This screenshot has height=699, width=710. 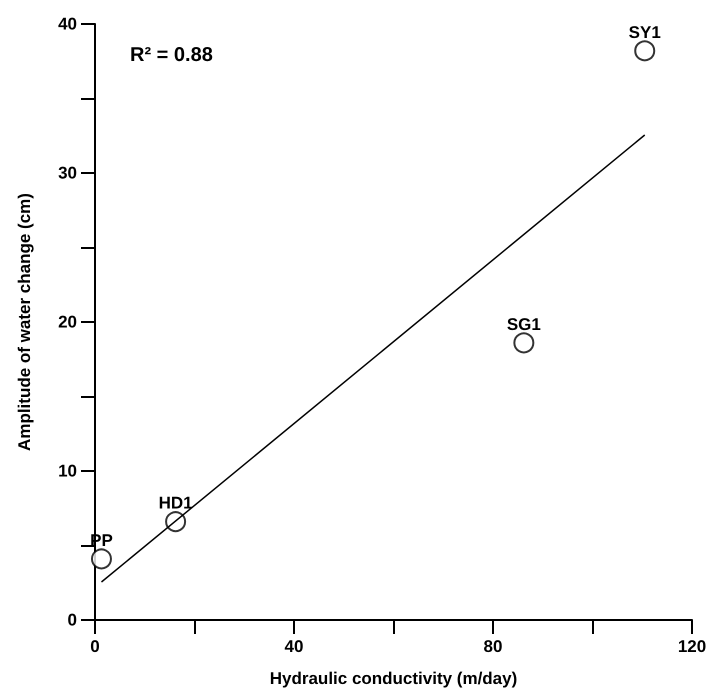 I want to click on y-axis-title: Amplitude of water change (cm), so click(x=24, y=322).